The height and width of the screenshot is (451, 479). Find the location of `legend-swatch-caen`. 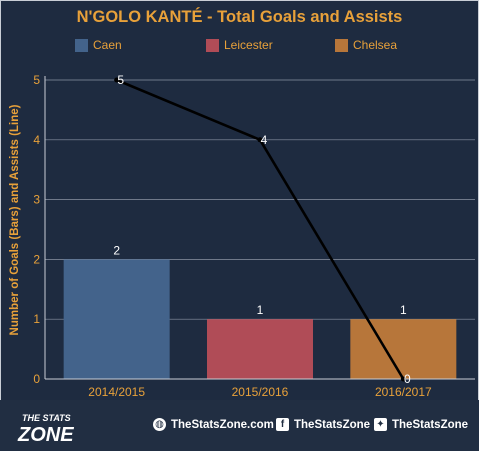

legend-swatch-caen is located at coordinates (81, 45).